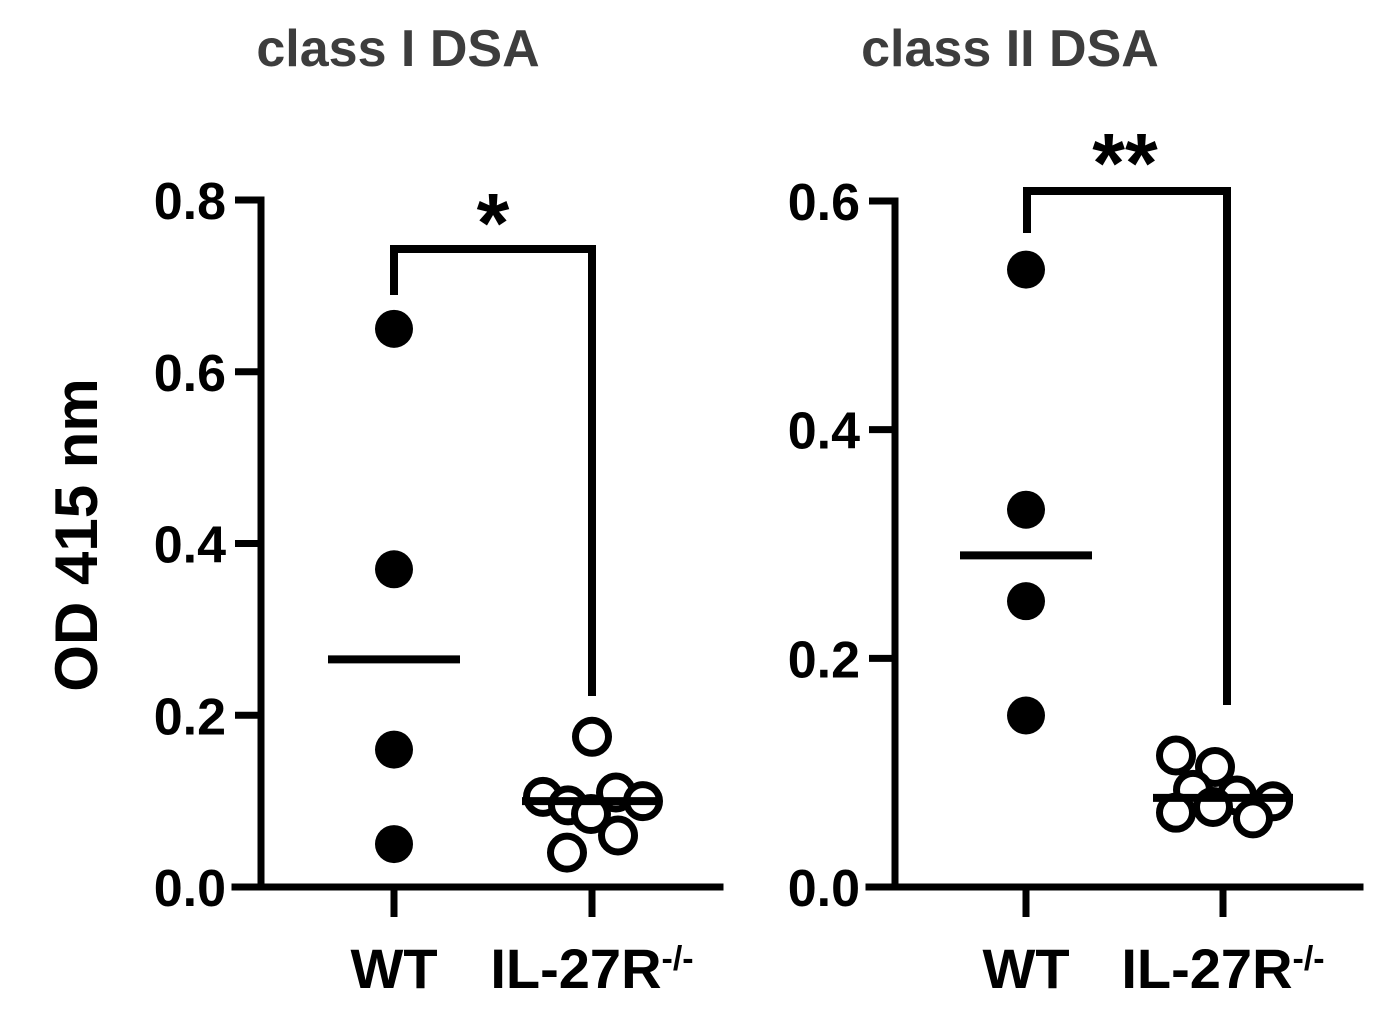 The width and height of the screenshot is (1382, 1018). What do you see at coordinates (1125, 163) in the screenshot?
I see `significance-stars: **` at bounding box center [1125, 163].